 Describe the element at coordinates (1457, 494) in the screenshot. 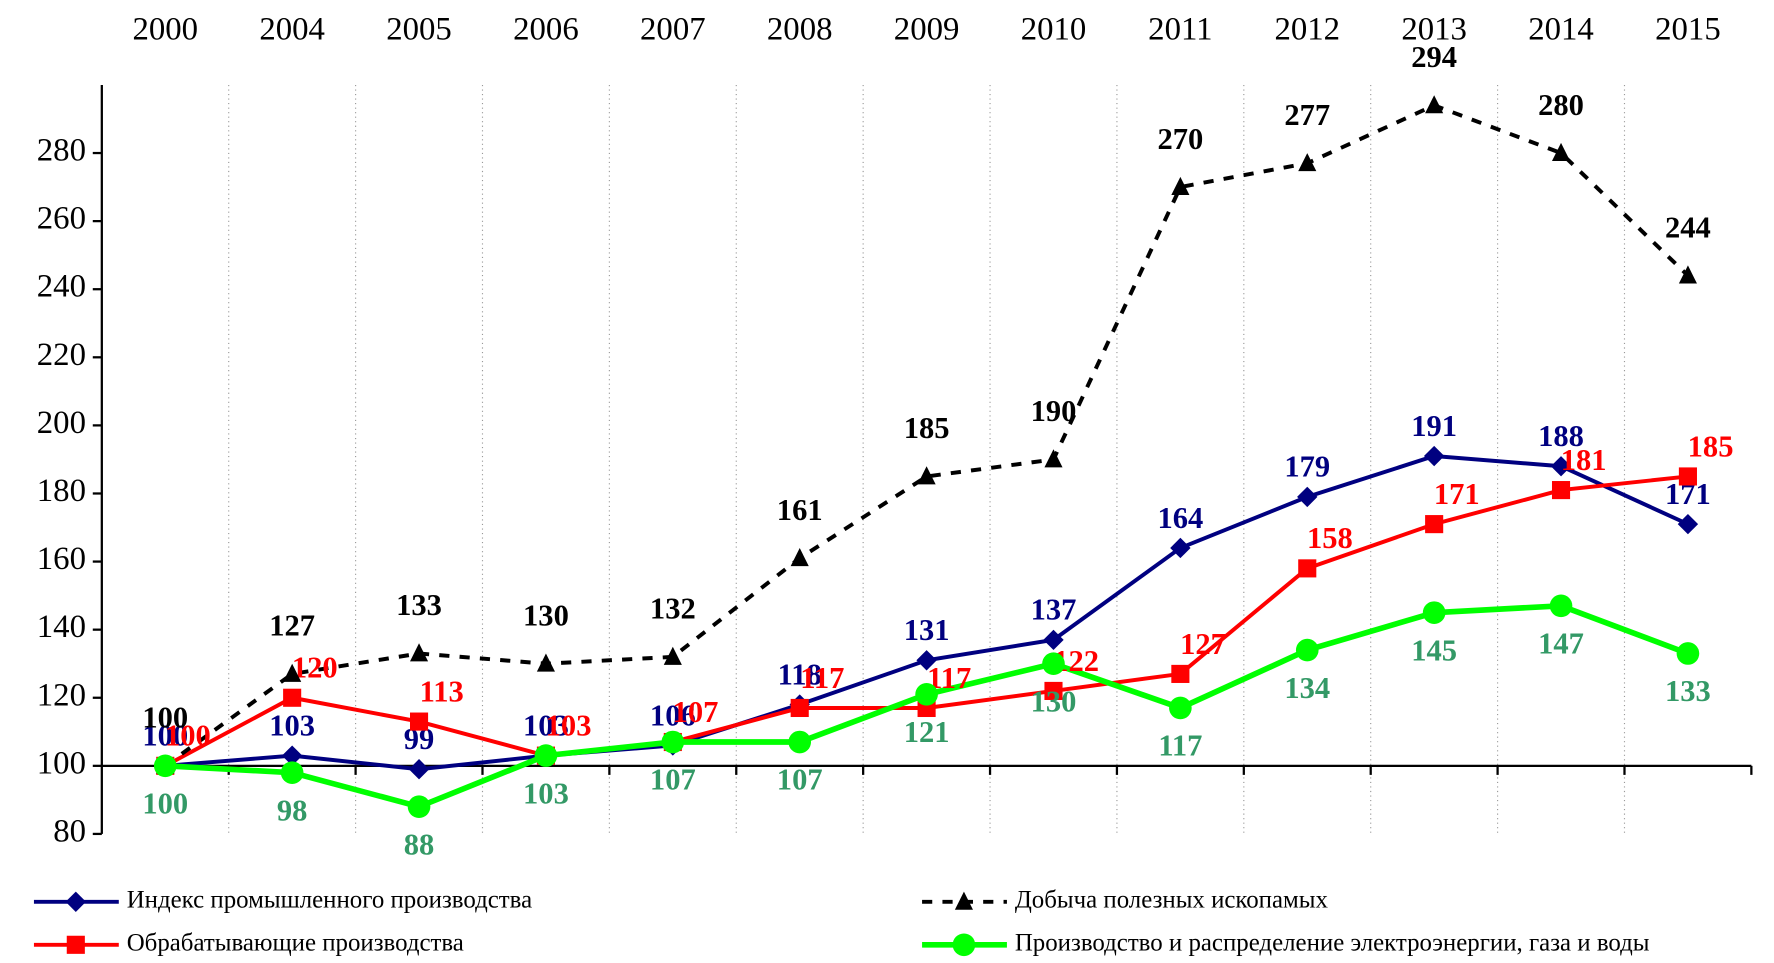

I see `data-label: 171` at that location.